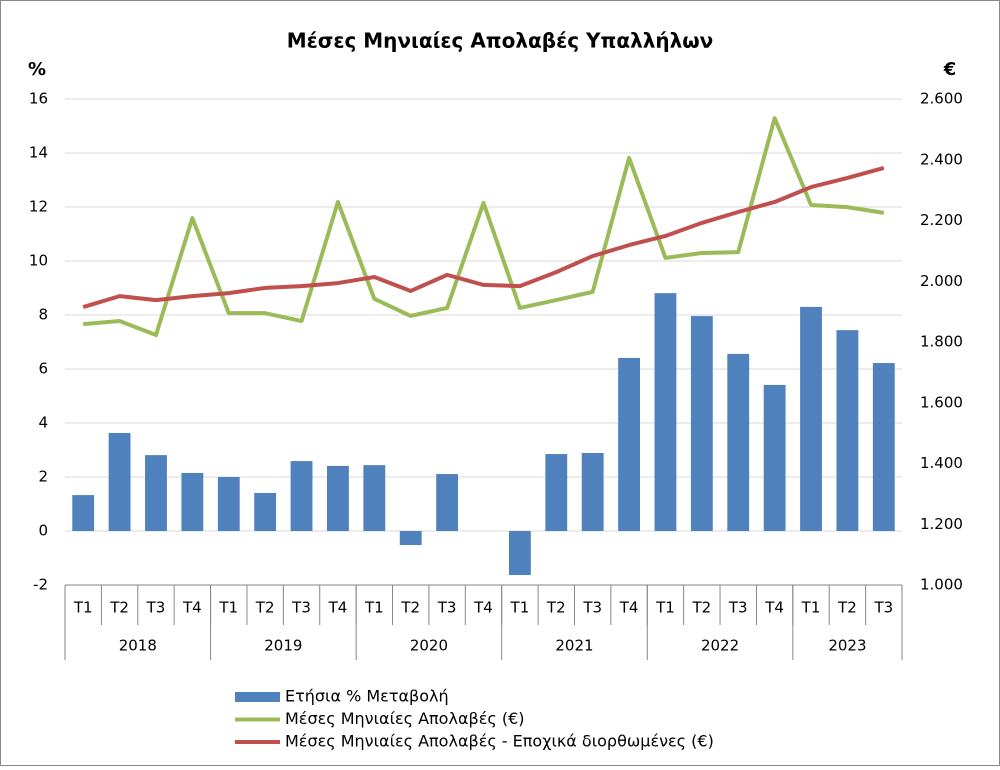  Describe the element at coordinates (574, 646) in the screenshot. I see `group-label: 2021` at that location.